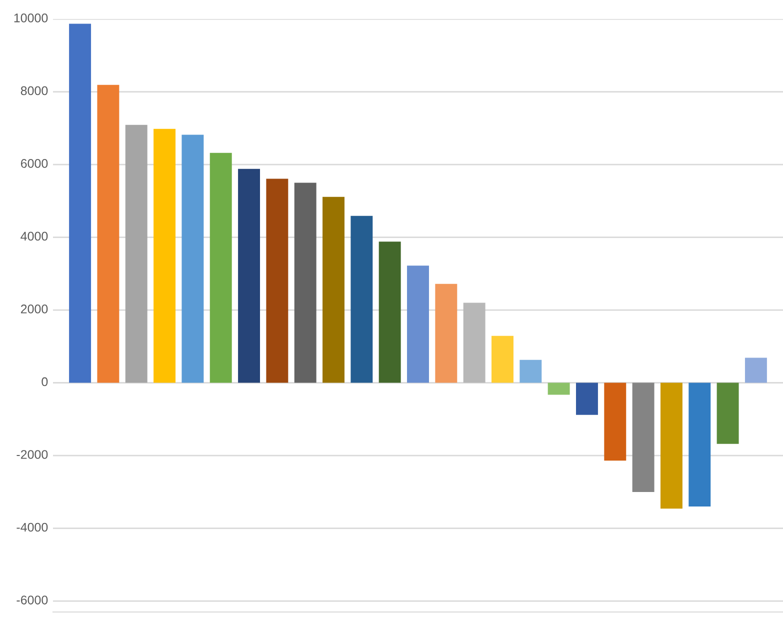  Describe the element at coordinates (34, 91) in the screenshot. I see `y-tick-label: 8000` at that location.